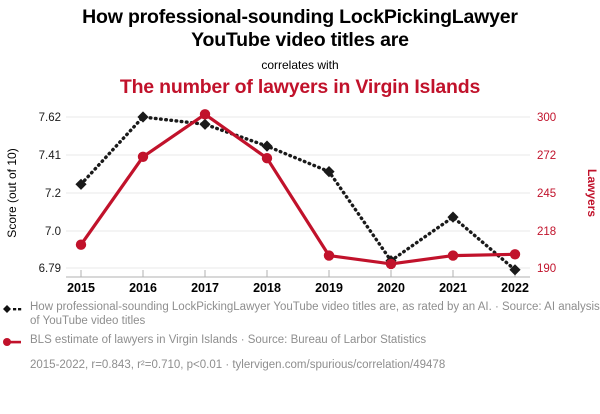 Image resolution: width=600 pixels, height=414 pixels. What do you see at coordinates (143, 288) in the screenshot?
I see `x-tick-2016: 2016` at bounding box center [143, 288].